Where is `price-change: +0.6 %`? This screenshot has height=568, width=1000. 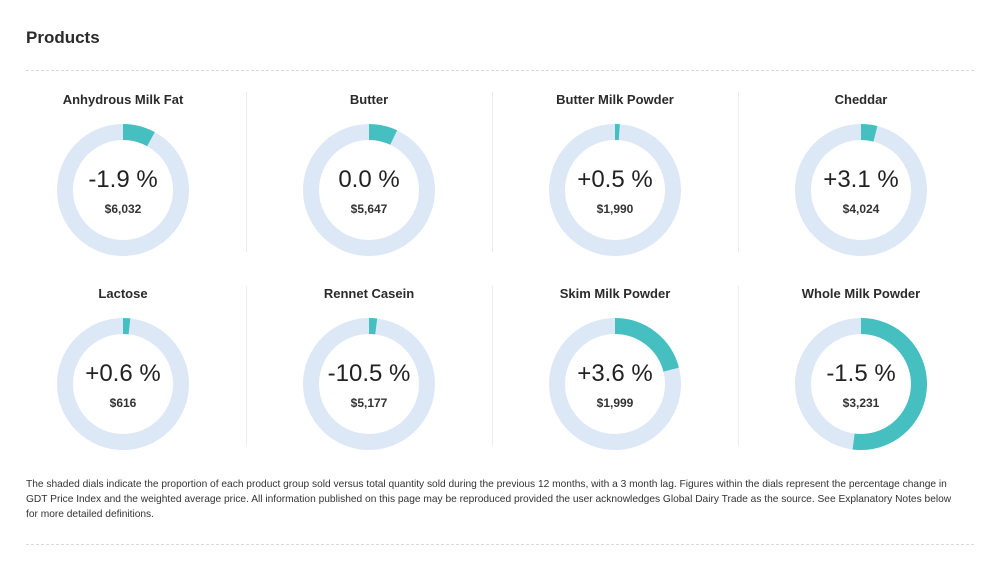
price-change: +0.6 % is located at coordinates (123, 373).